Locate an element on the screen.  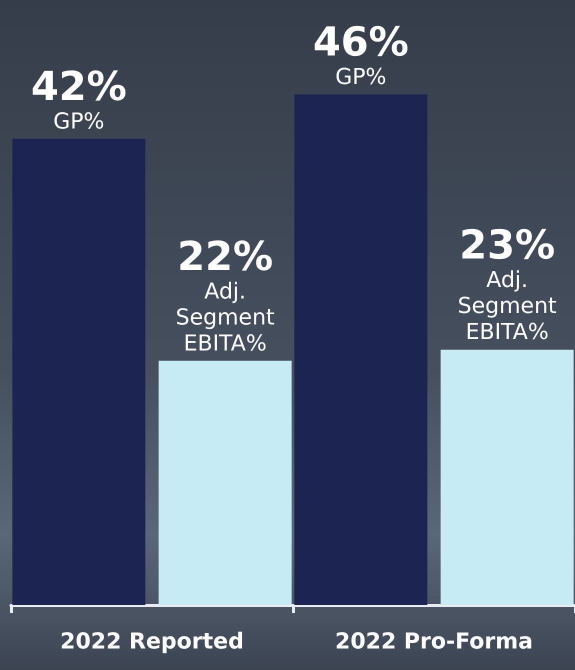
data-label: 42% is located at coordinates (78, 87).